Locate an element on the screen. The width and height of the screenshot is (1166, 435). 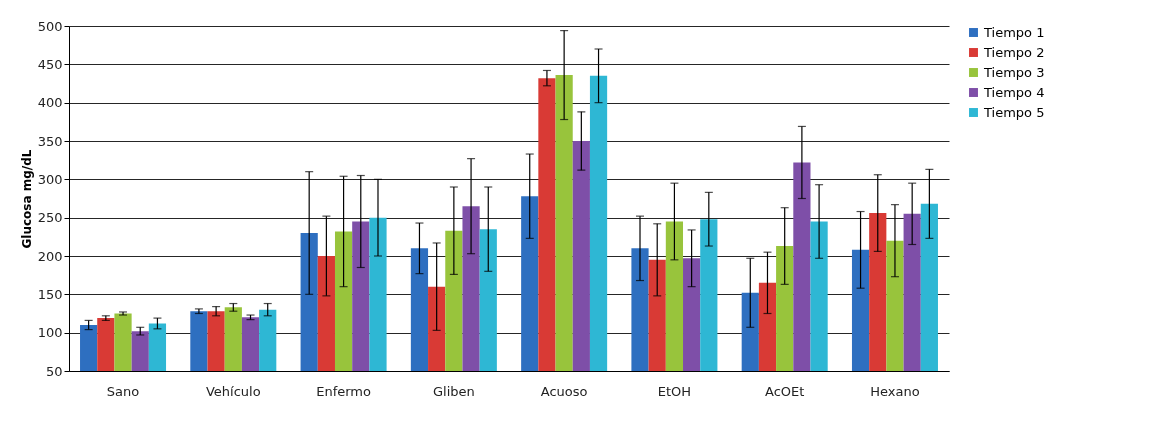
legend-label: Tiempo 2 is located at coordinates (1014, 52).